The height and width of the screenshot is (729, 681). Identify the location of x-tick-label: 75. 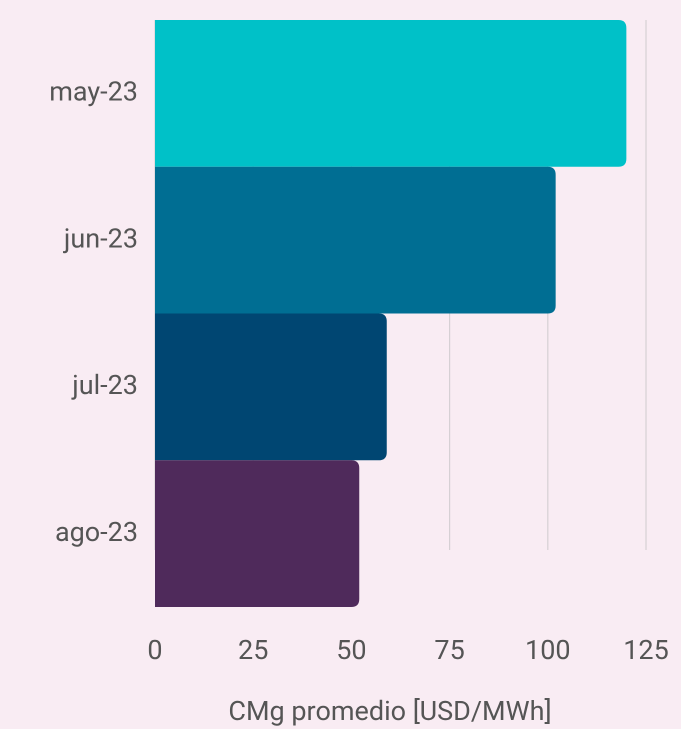
(449, 650).